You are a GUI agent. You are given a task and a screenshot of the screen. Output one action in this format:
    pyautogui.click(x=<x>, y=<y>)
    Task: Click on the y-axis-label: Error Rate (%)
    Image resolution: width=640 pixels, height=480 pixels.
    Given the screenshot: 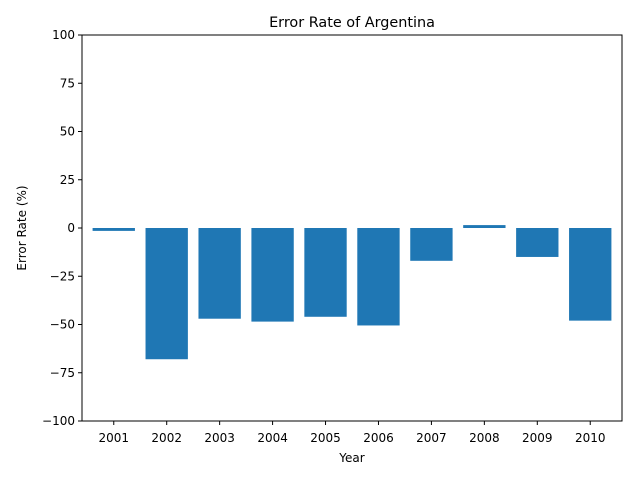 What is the action you would take?
    pyautogui.click(x=22, y=227)
    